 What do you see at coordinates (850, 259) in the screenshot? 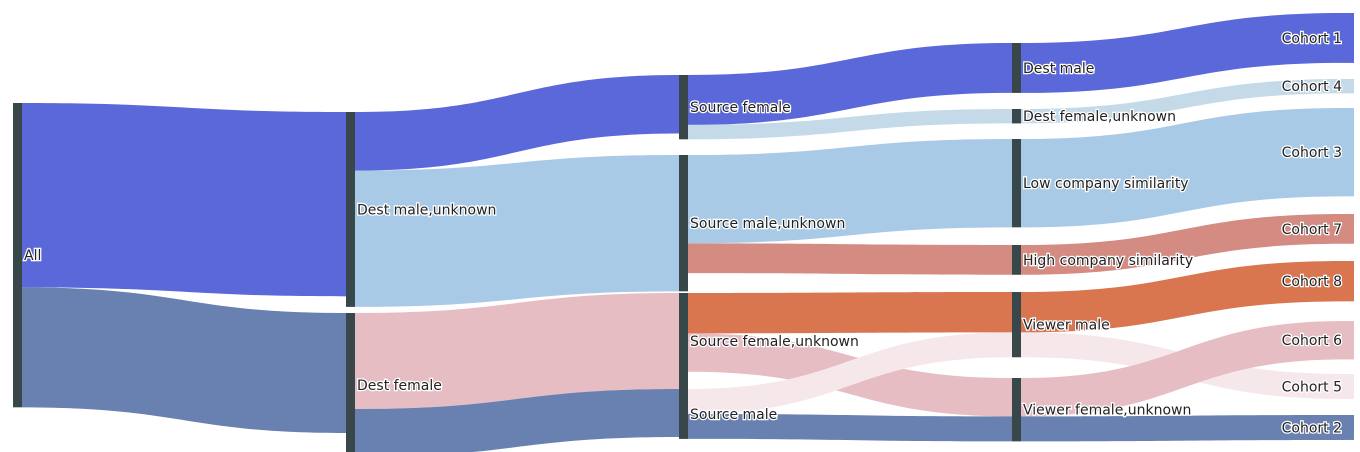
I see `link-source_male_unknown-to-high_company_similarity` at bounding box center [850, 259].